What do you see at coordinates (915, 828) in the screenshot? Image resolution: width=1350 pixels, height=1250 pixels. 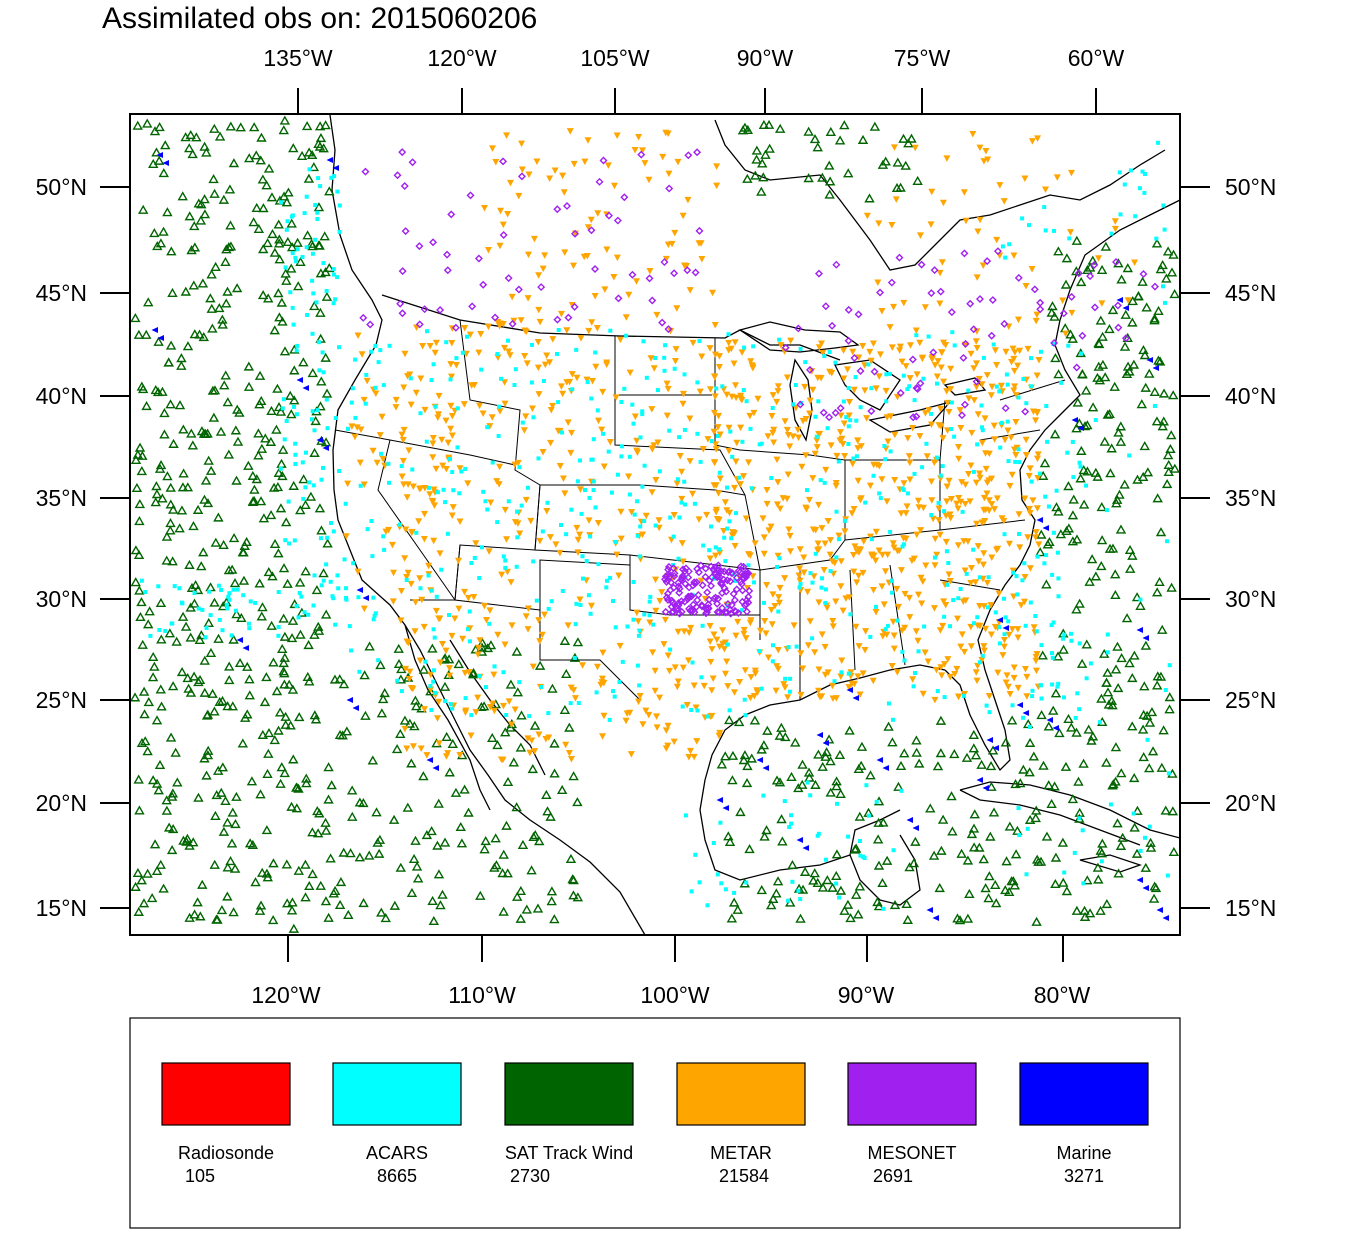 I see `marine-observation-marker` at bounding box center [915, 828].